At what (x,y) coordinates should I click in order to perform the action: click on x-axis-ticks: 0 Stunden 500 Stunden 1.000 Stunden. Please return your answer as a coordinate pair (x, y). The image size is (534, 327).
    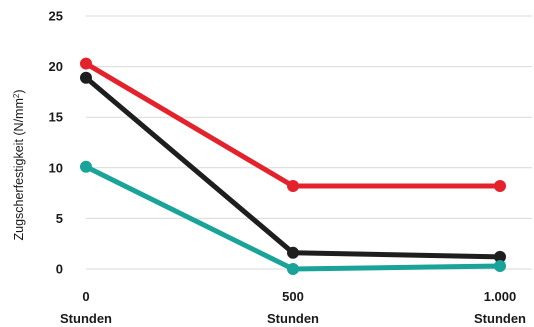
    Looking at the image, I should click on (293, 307).